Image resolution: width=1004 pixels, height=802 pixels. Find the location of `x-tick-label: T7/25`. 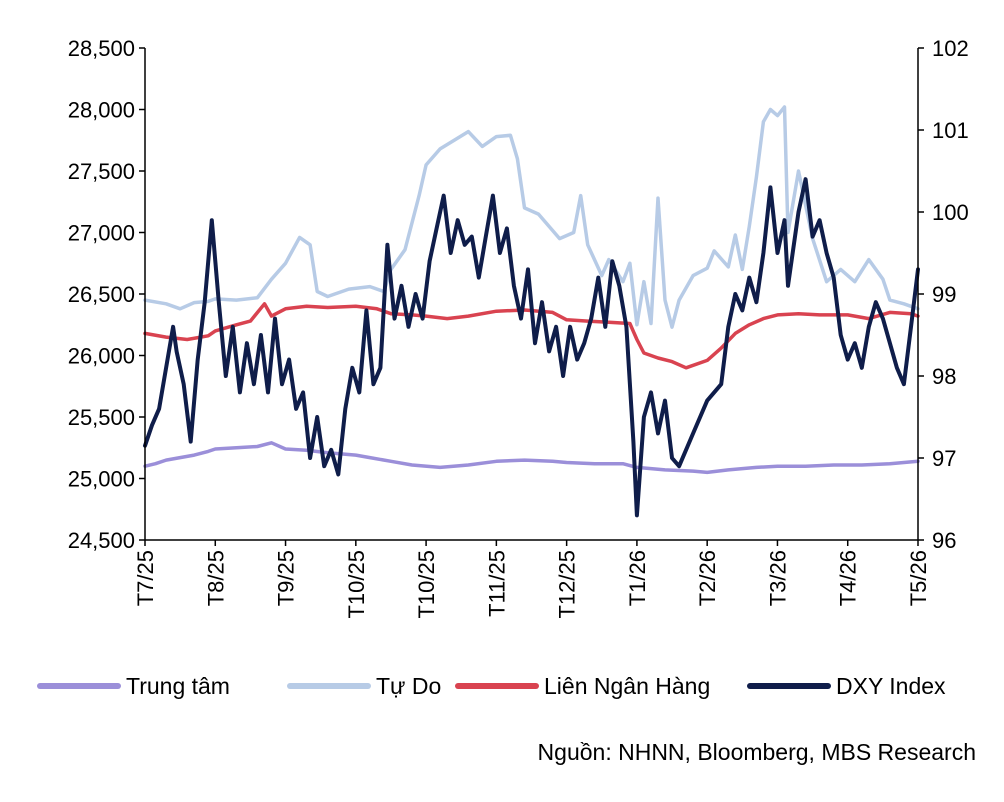

x-tick-label: T7/25 is located at coordinates (145, 578).